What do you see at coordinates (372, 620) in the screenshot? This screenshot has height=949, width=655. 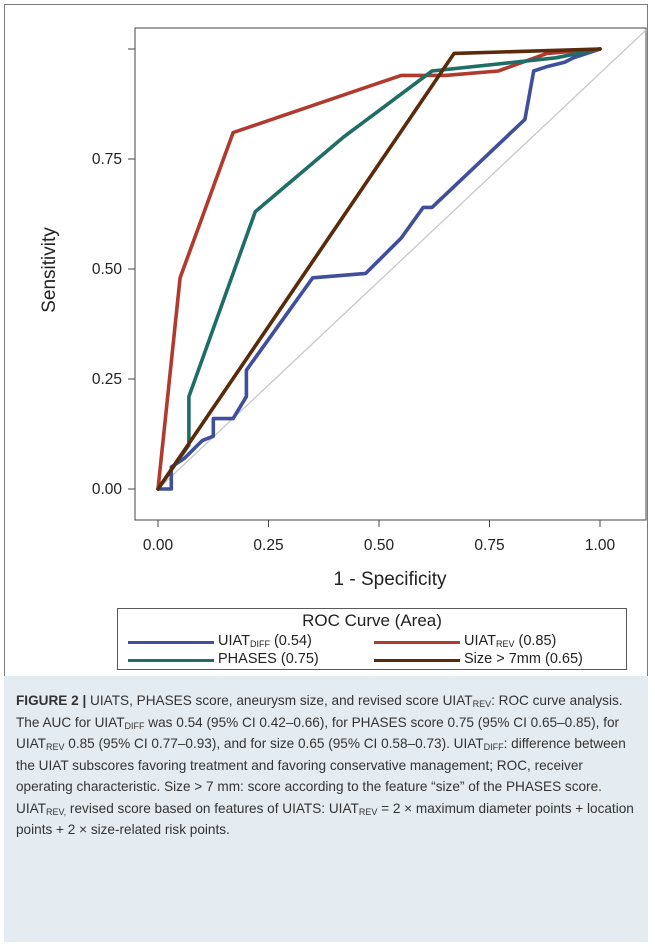 I see `legend-title: ROC Curve (Area)` at bounding box center [372, 620].